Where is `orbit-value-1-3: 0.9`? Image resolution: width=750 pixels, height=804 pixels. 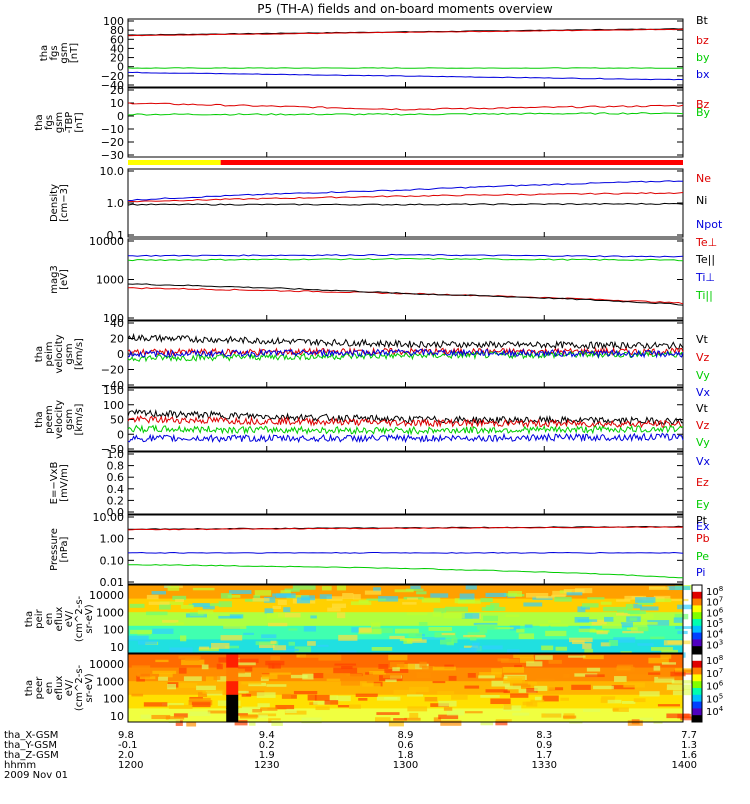 orbit-value-1-3: 0.9 is located at coordinates (544, 745).